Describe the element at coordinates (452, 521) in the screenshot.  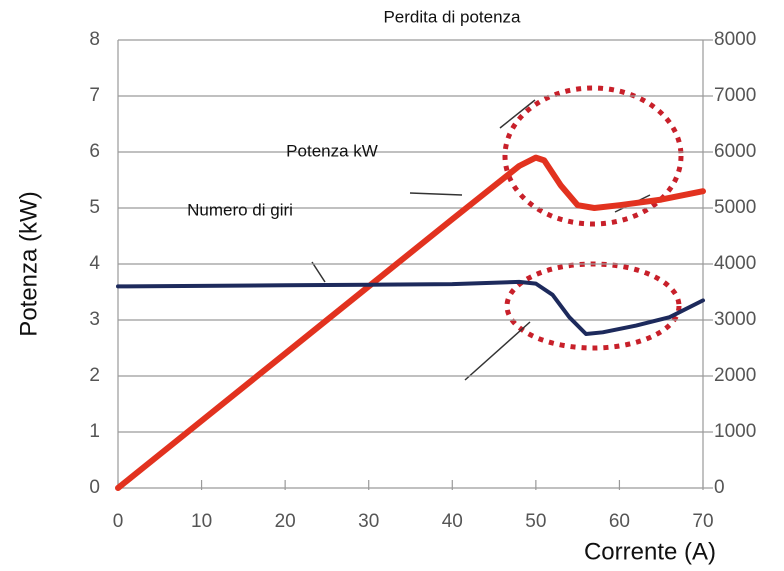
I see `x-tick-label: 40` at that location.